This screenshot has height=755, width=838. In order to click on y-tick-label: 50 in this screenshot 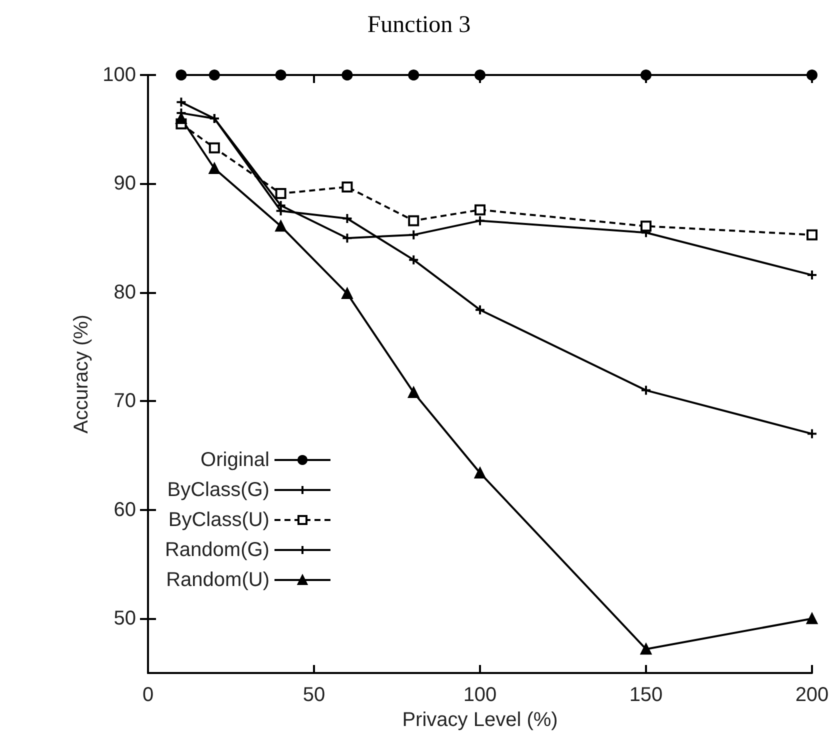, I will do `click(125, 619)`.